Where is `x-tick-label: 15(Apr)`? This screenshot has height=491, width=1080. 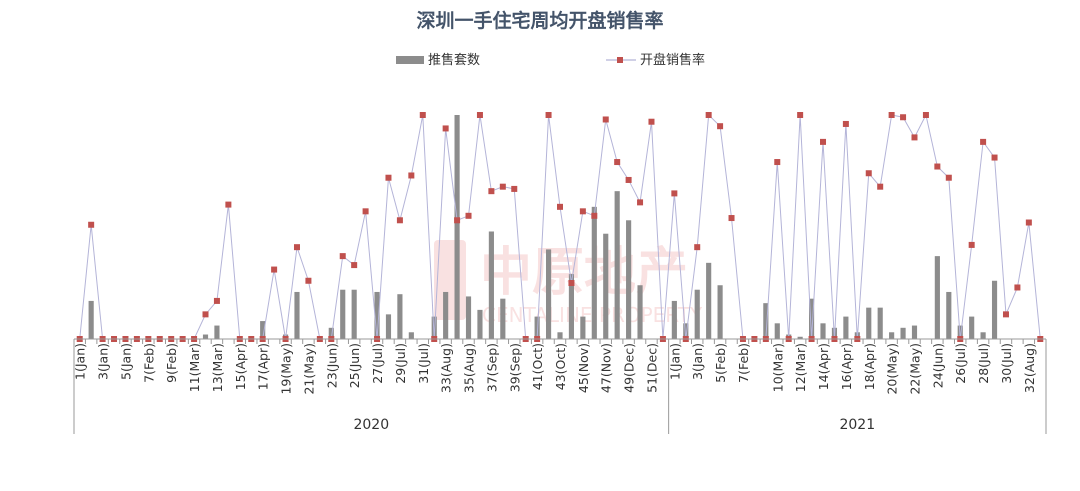 x-tick-label: 15(Apr) is located at coordinates (240, 366).